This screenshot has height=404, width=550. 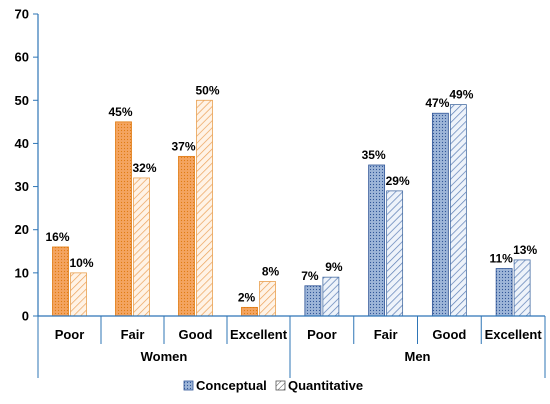 What do you see at coordinates (398, 181) in the screenshot?
I see `data-label: 29%` at bounding box center [398, 181].